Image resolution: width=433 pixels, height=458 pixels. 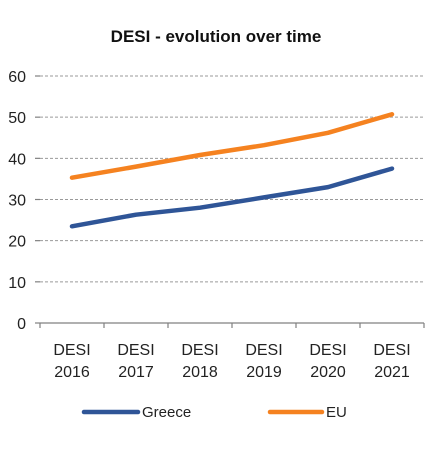 What do you see at coordinates (166, 412) in the screenshot?
I see `legend-label-greece: Greece` at bounding box center [166, 412].